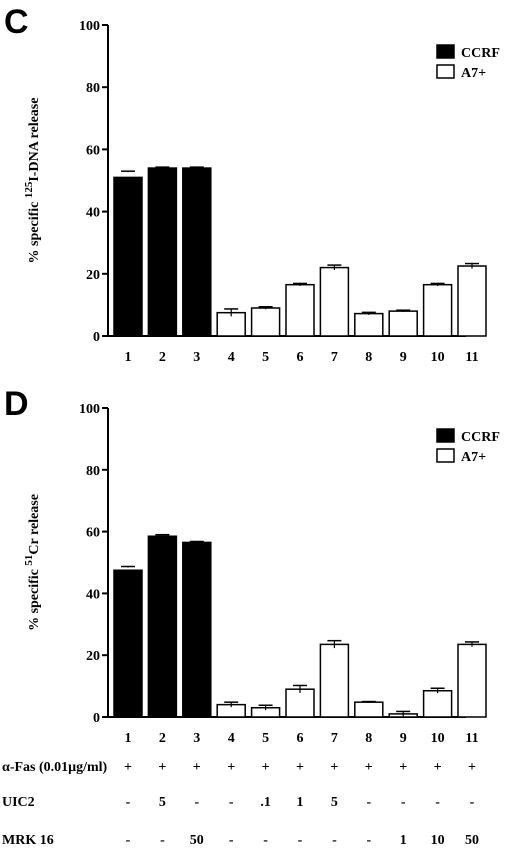 This screenshot has width=520, height=853. I want to click on treatment-row-label: α-Fas (0.01μg/ml), so click(55, 767).